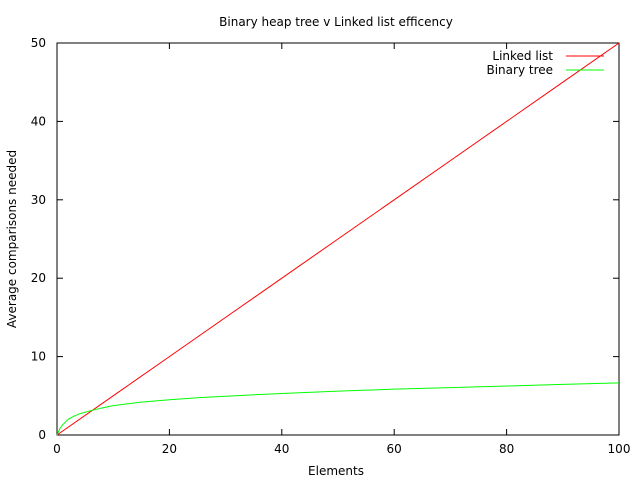 The width and height of the screenshot is (640, 480). Describe the element at coordinates (38, 121) in the screenshot. I see `y-tick-label: 40` at that location.